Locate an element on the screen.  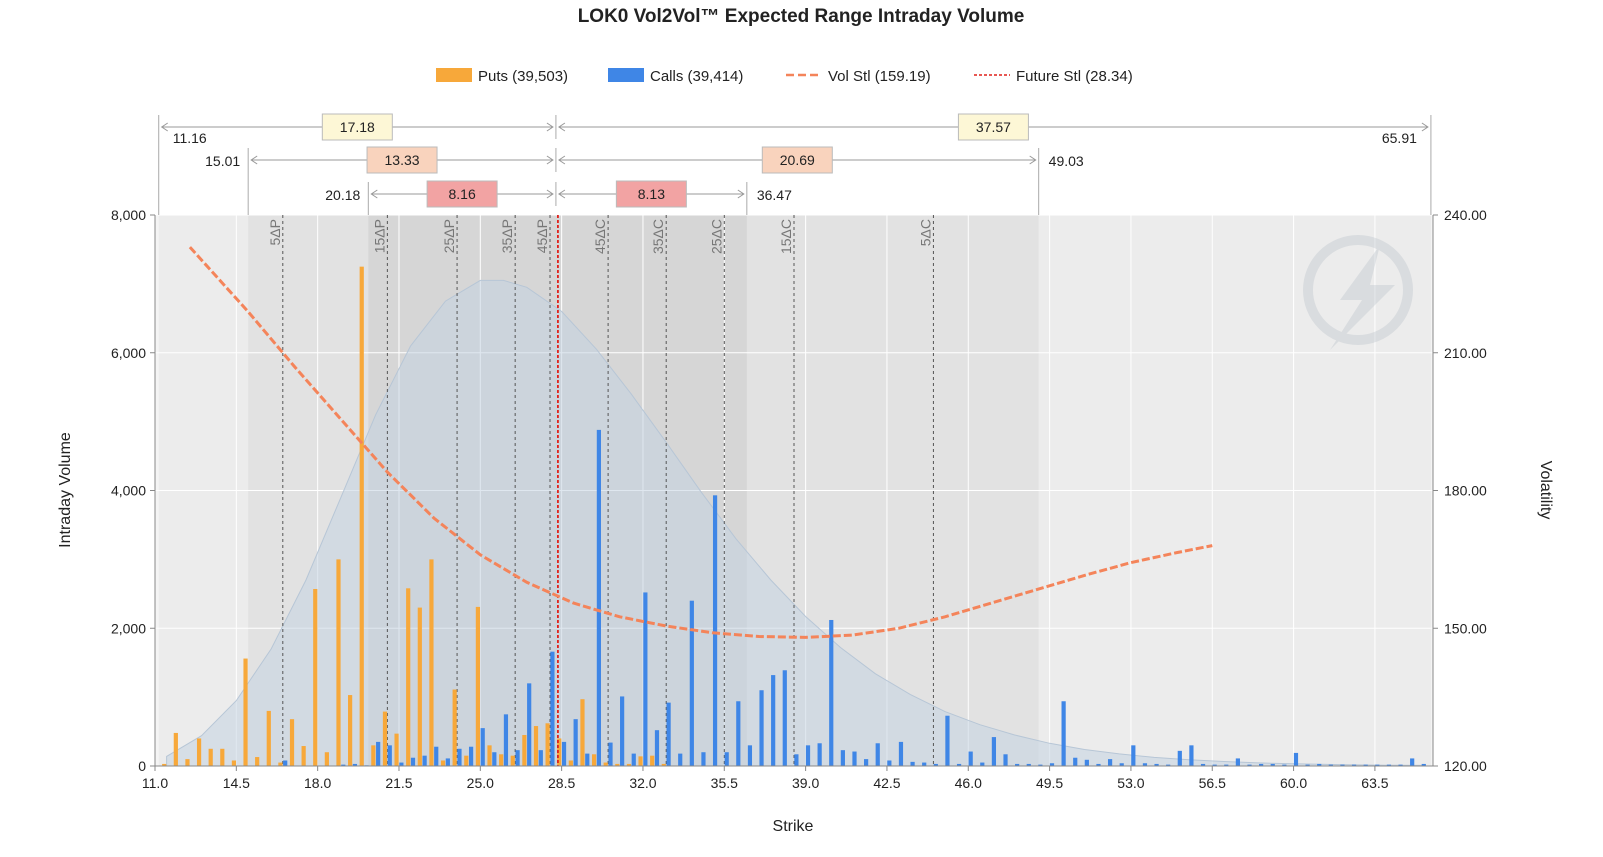
range-up-box is located at coordinates (651, 194).